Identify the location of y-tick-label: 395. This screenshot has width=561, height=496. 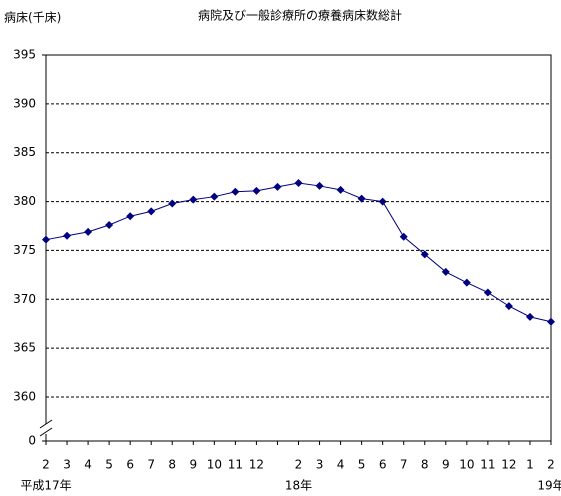
(24, 55).